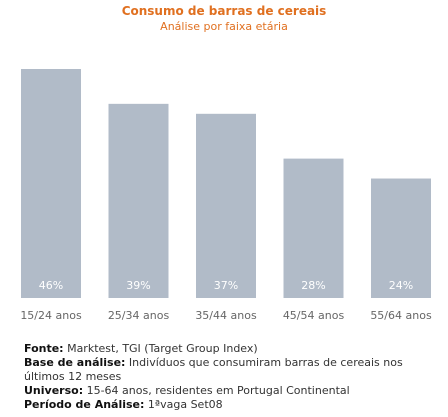  Describe the element at coordinates (224, 26) in the screenshot. I see `chart-subtitle: Análise por faixa etária` at that location.